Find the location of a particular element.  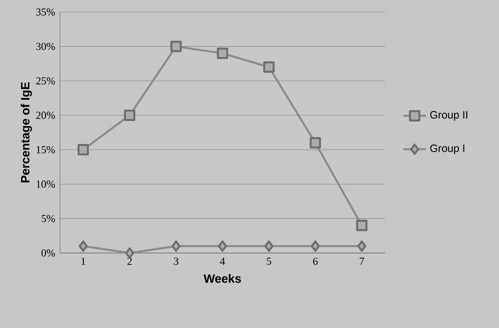

x-tick-label: 4 is located at coordinates (222, 261).